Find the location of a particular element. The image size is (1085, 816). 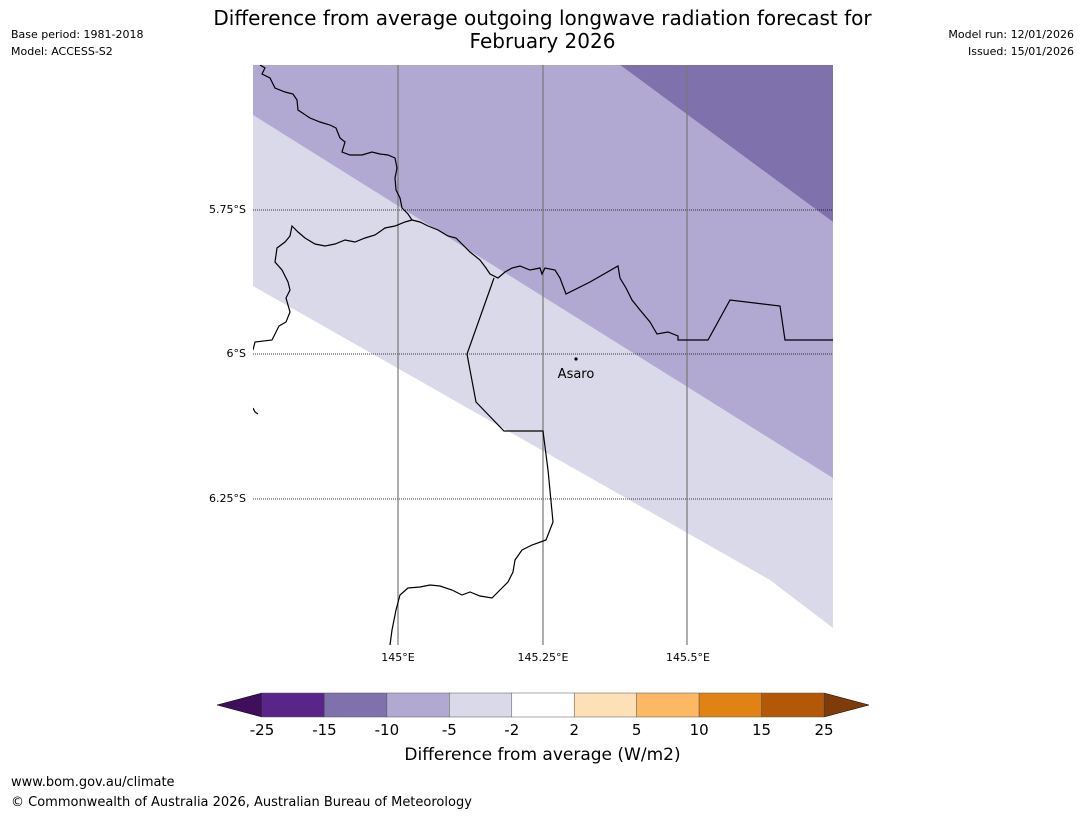

lon-label-14525: 145.25°E is located at coordinates (543, 657).